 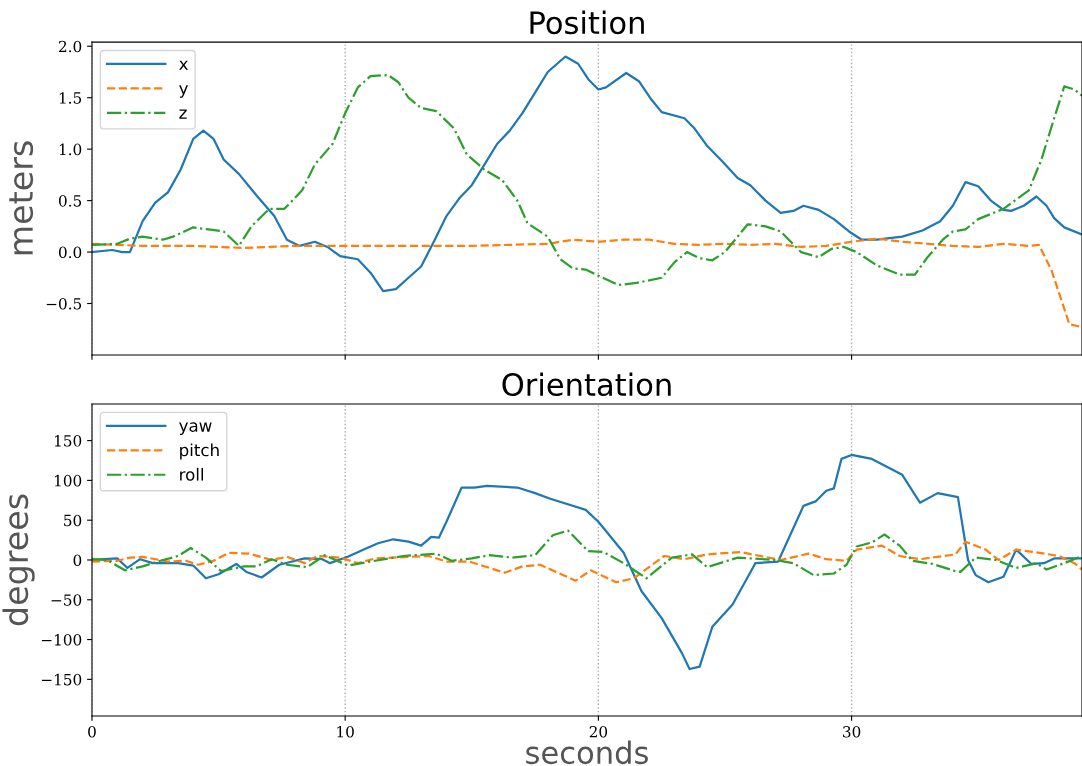 What do you see at coordinates (852, 731) in the screenshot?
I see `x-tick-label: 30` at bounding box center [852, 731].